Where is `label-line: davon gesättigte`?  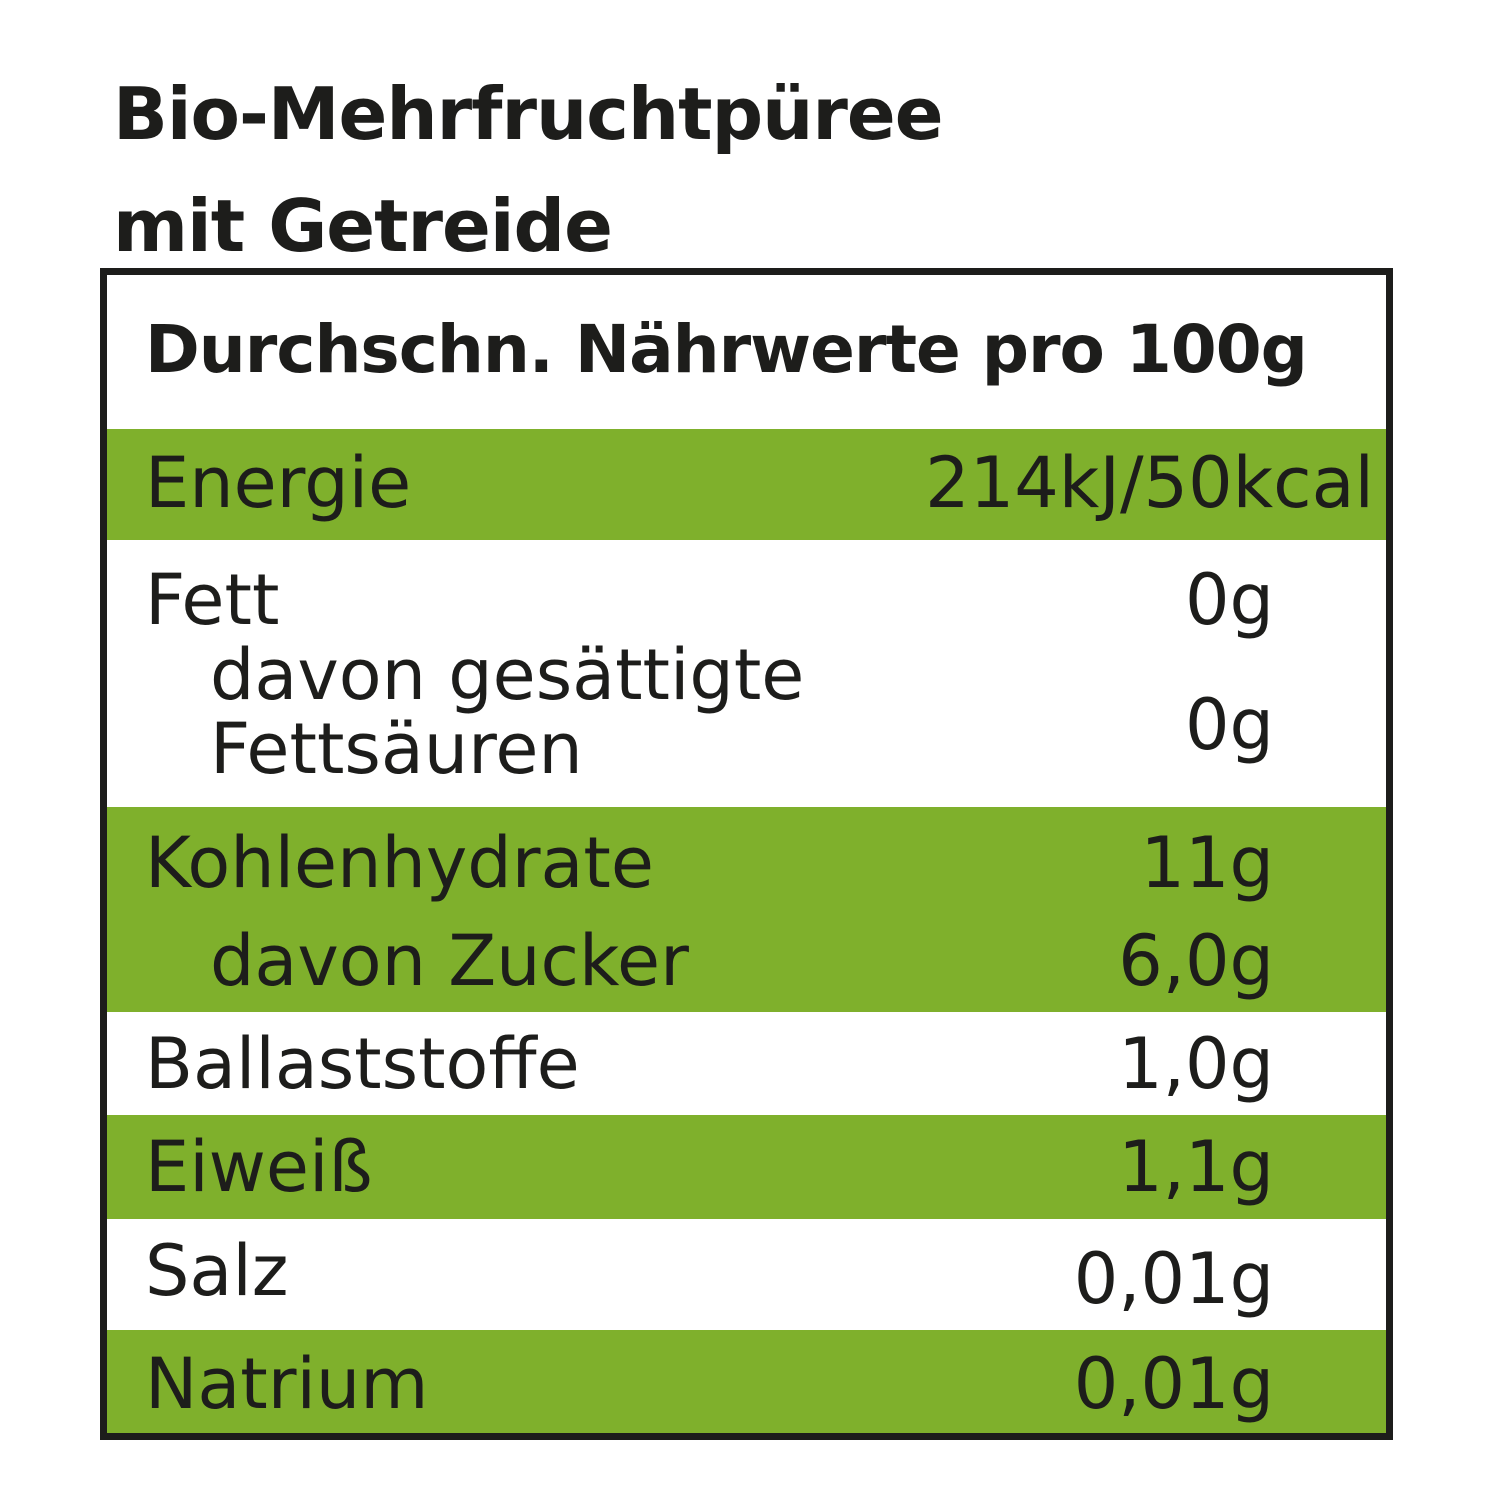
label-line: davon gesättigte is located at coordinates (507, 675).